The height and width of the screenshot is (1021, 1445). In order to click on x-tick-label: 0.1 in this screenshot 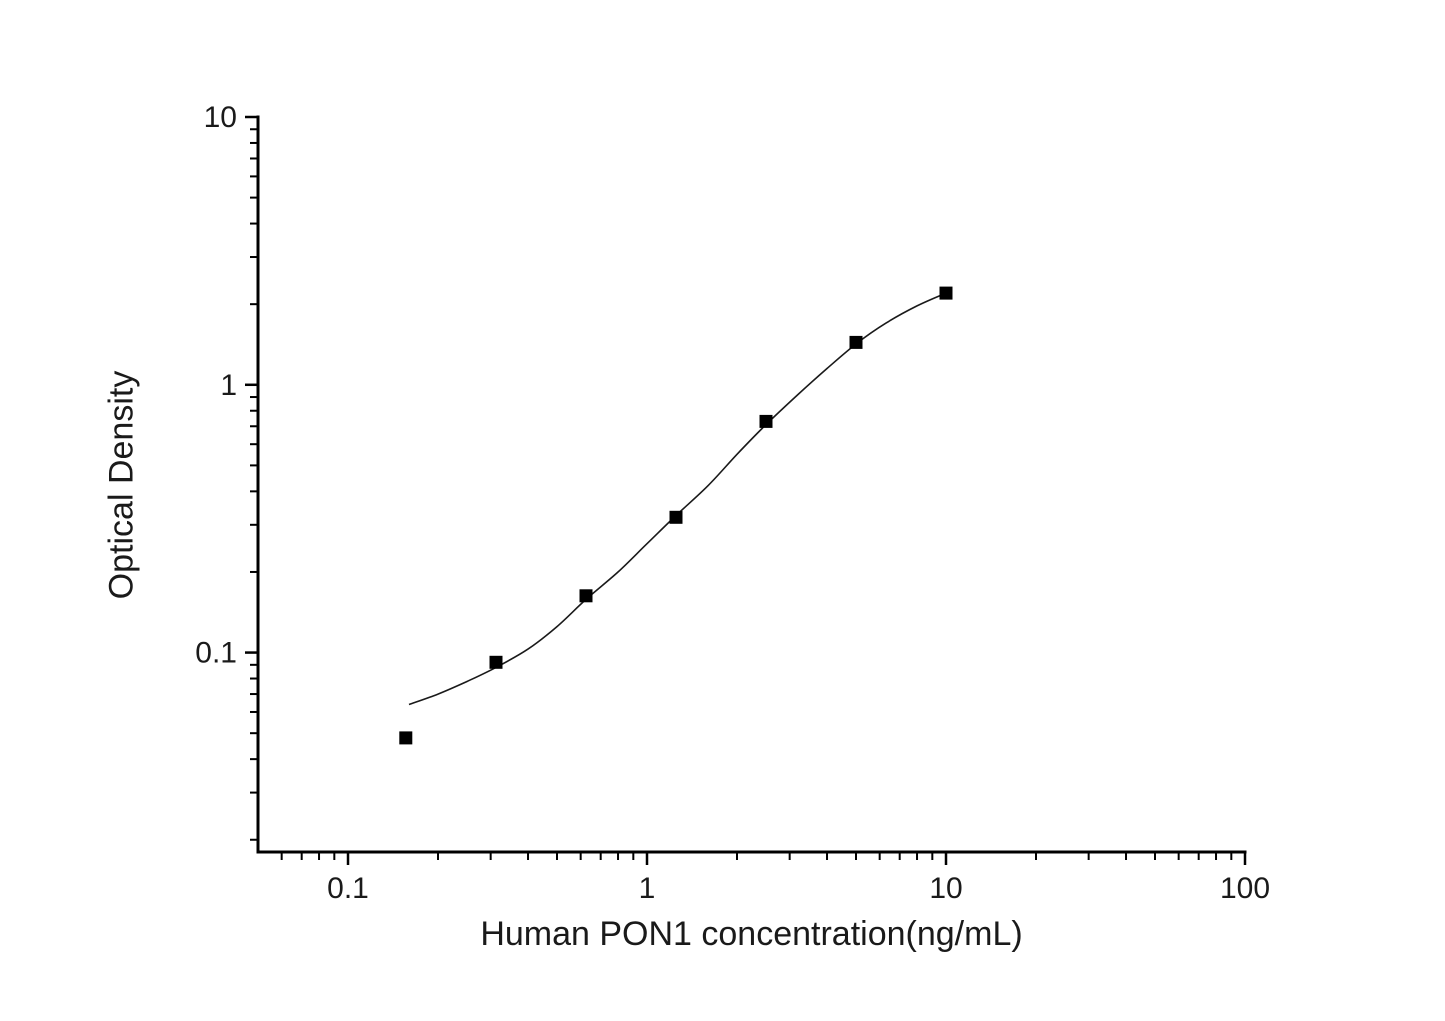, I will do `click(348, 888)`.